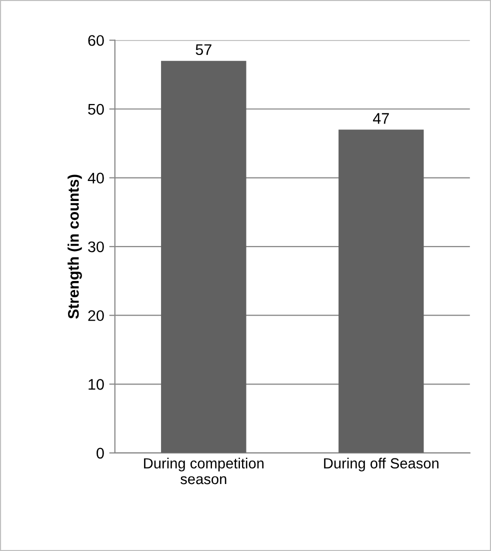  I want to click on y-tick-label: 40, so click(96, 178).